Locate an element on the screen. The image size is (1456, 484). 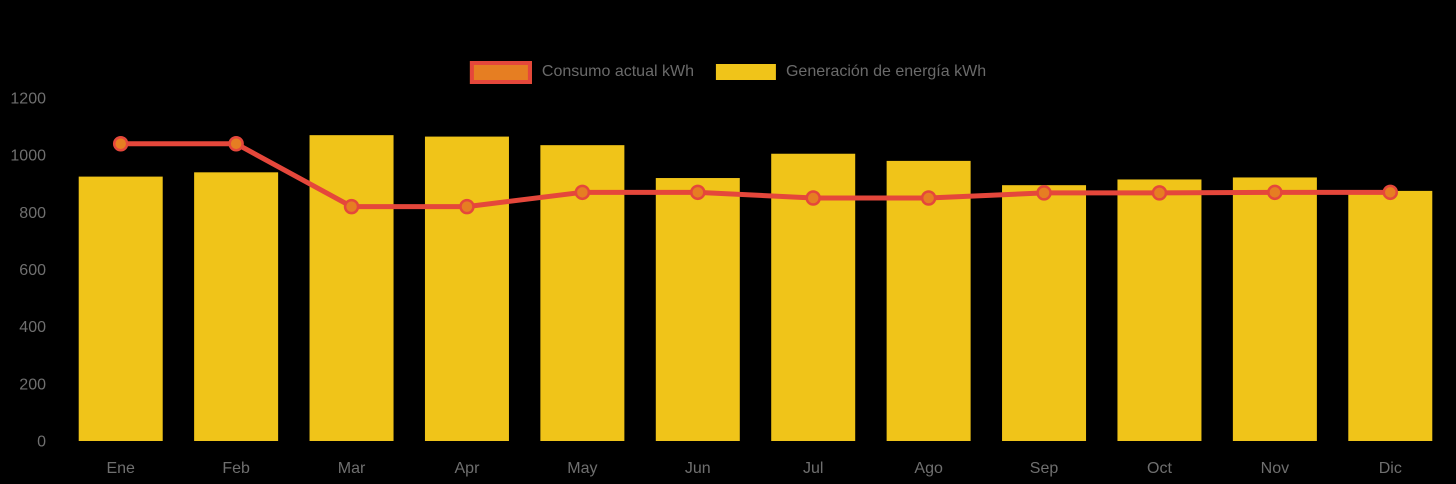
x-axis-label-feb: Feb is located at coordinates (236, 468).